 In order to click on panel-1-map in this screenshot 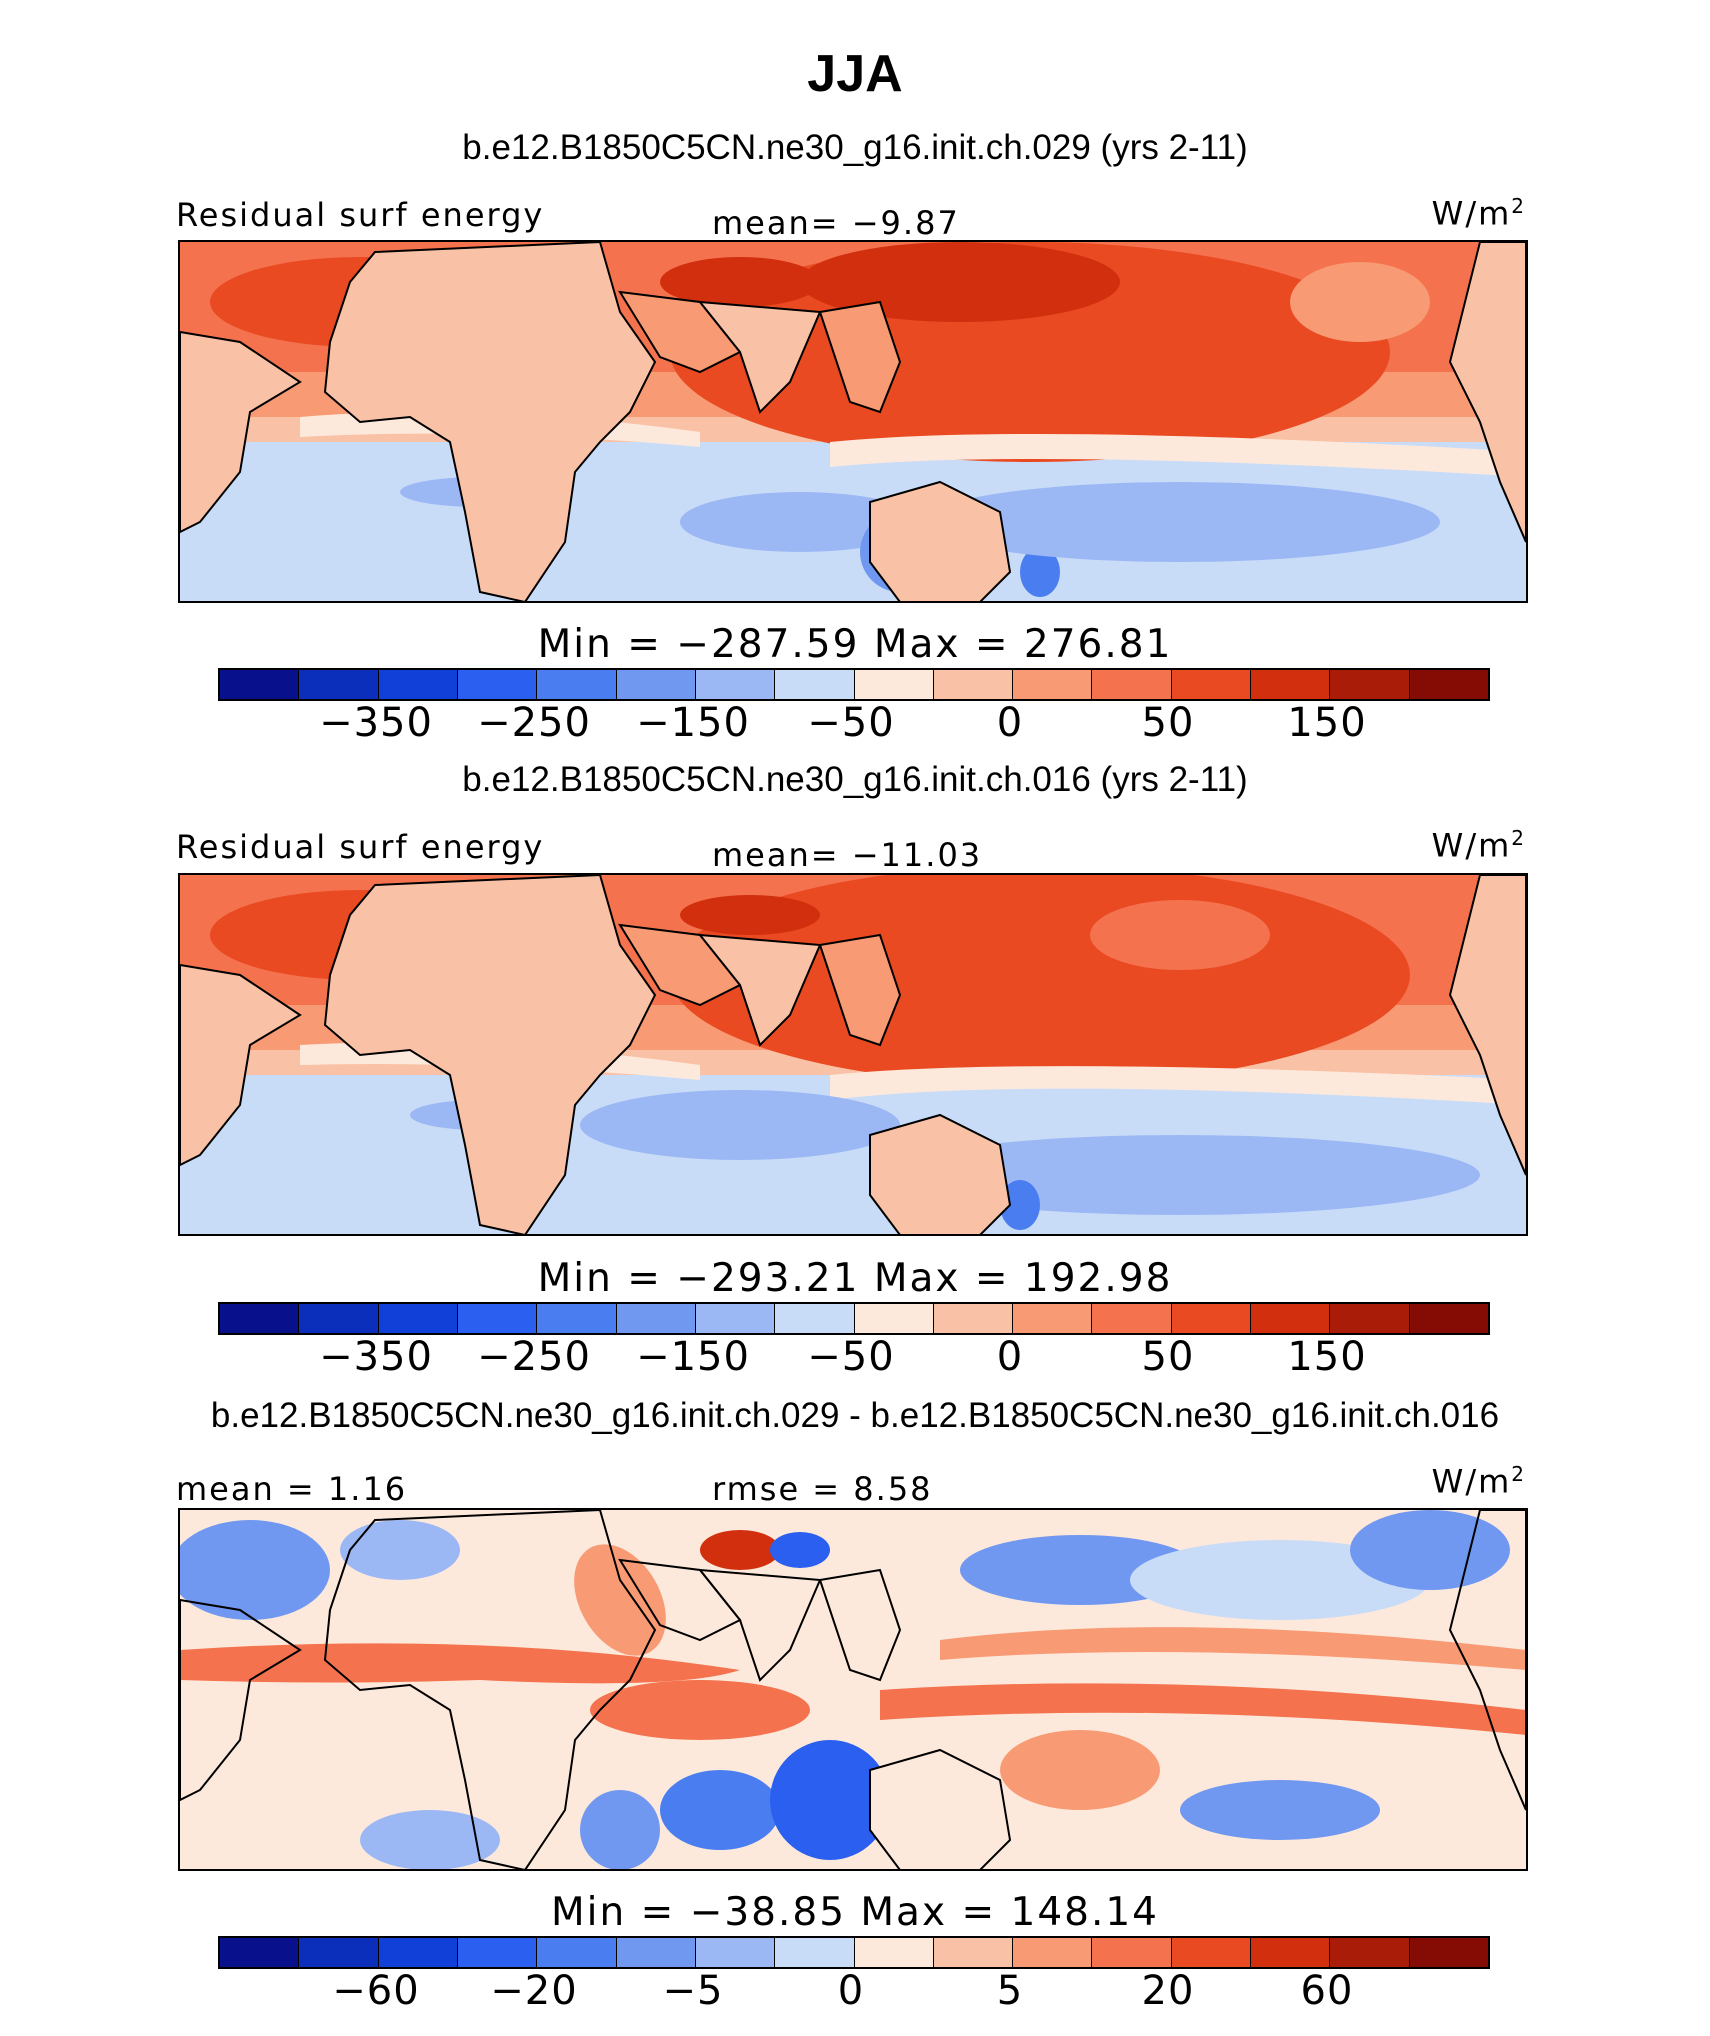, I will do `click(853, 421)`.